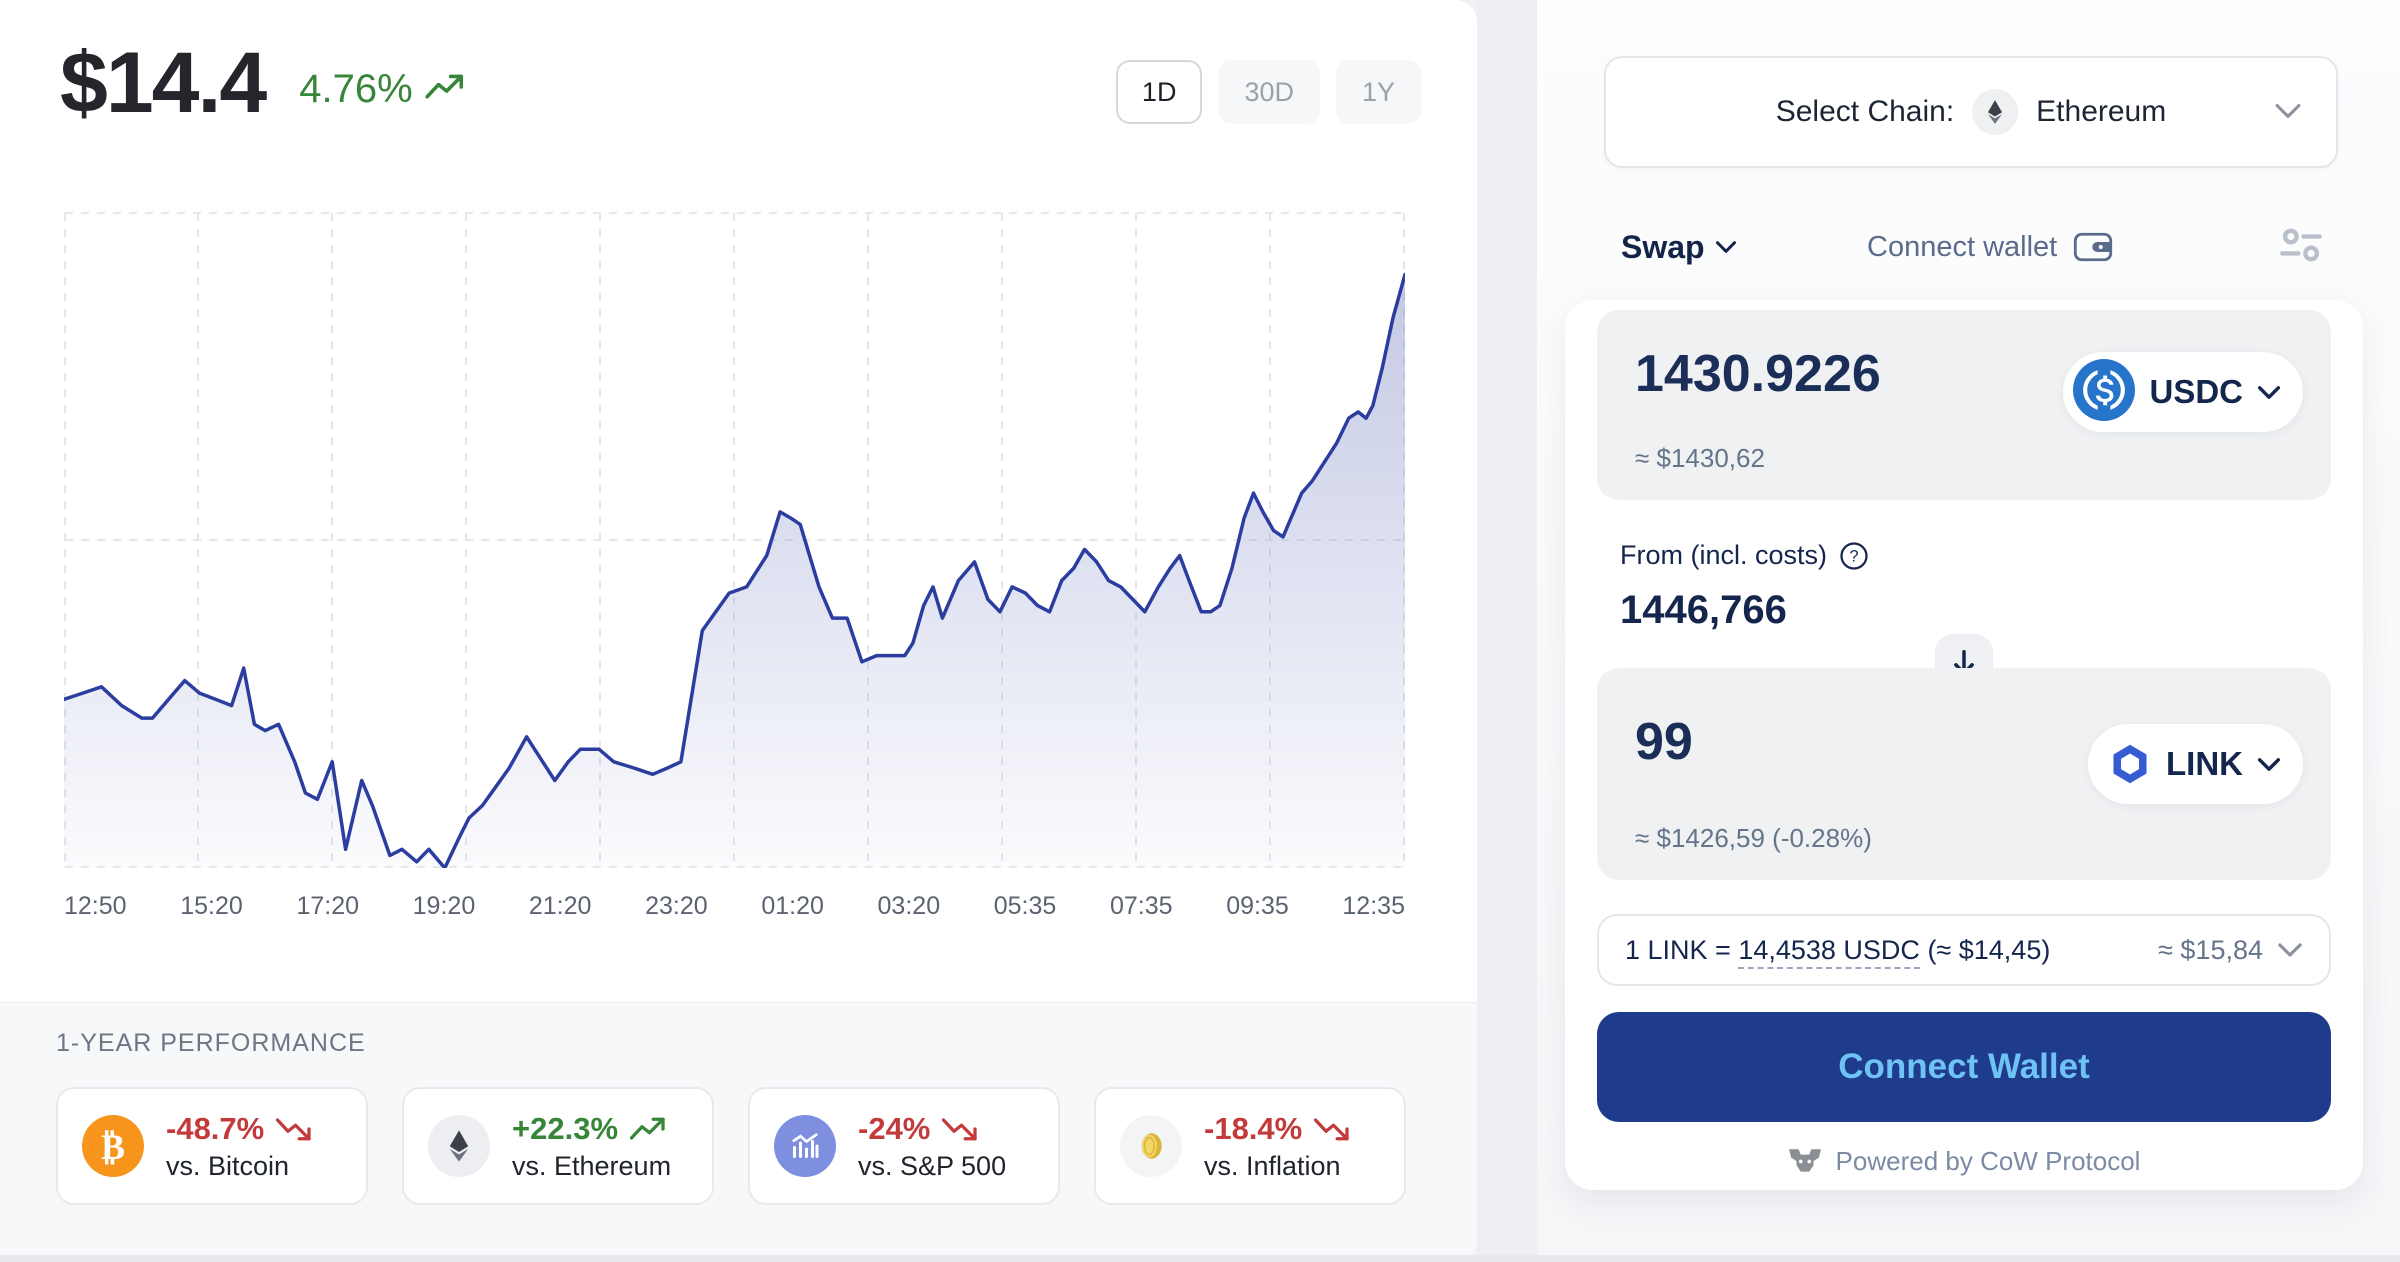  I want to click on usdc-icon, so click(2104, 392).